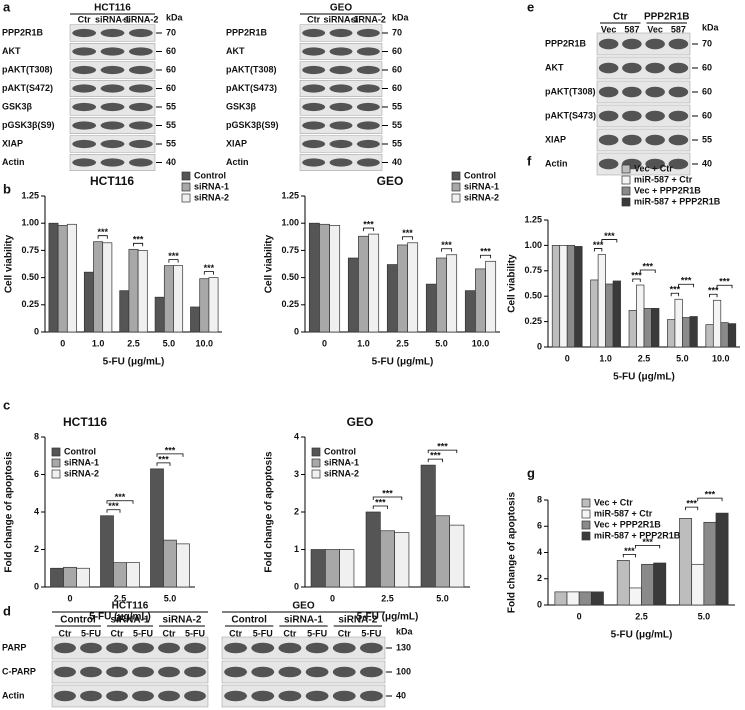  I want to click on panel-letter: e, so click(530, 7).